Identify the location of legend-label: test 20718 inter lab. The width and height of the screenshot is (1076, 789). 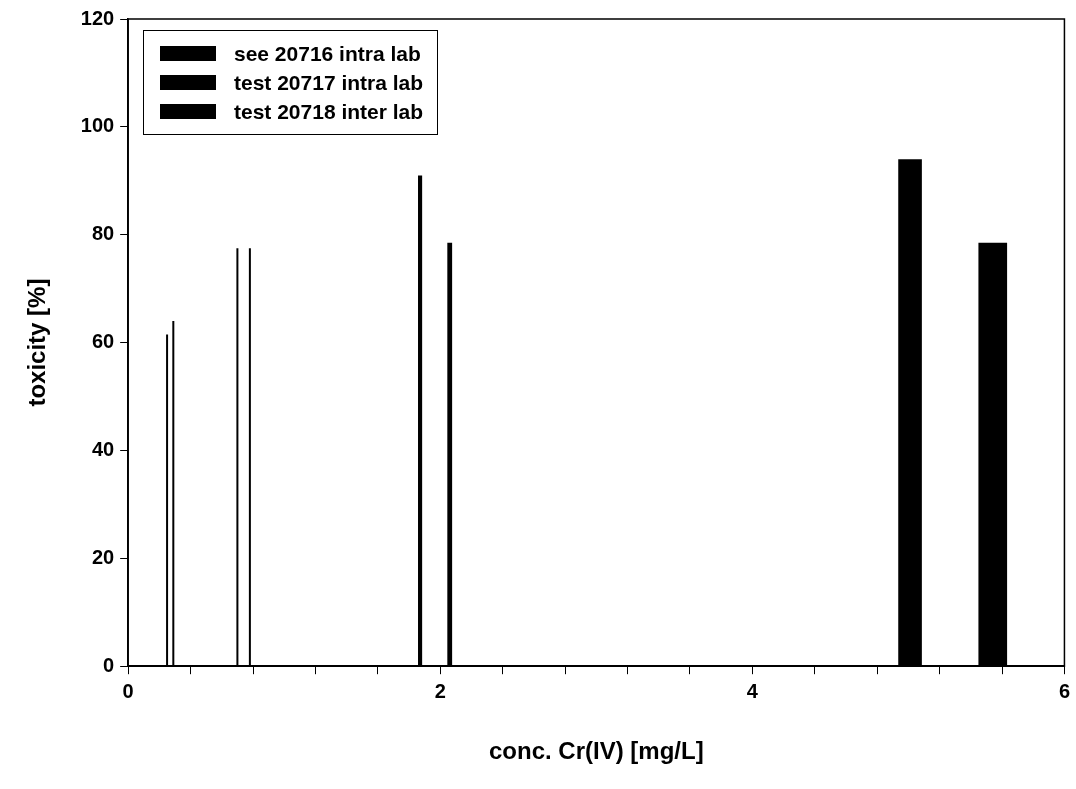
(329, 112).